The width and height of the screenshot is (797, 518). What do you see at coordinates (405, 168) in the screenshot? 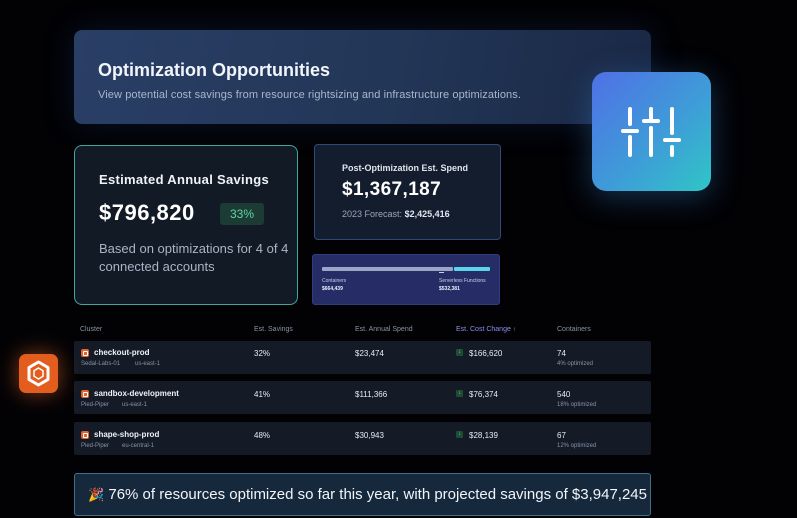
I see `spend-title: Post-Optimization Est. Spend` at bounding box center [405, 168].